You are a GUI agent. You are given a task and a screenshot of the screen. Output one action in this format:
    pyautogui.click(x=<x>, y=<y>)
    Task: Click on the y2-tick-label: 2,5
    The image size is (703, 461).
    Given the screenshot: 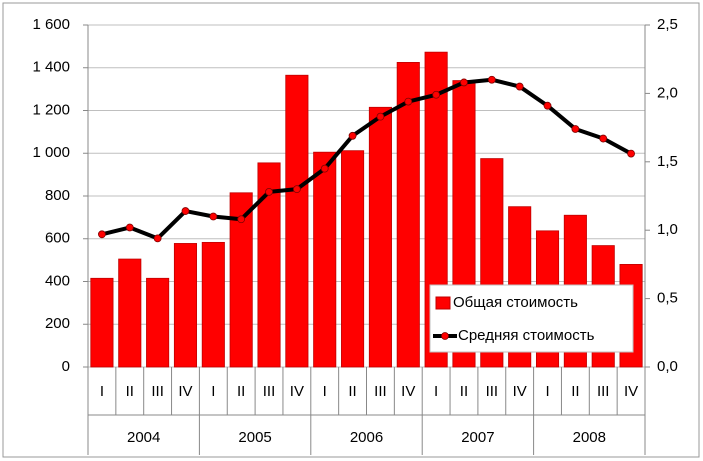 What is the action you would take?
    pyautogui.click(x=667, y=24)
    